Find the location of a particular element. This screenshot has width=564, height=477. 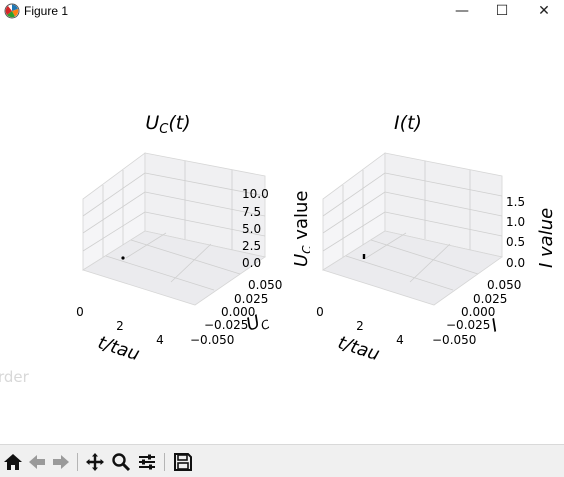

left-xtick-2: 2 is located at coordinates (120, 326).